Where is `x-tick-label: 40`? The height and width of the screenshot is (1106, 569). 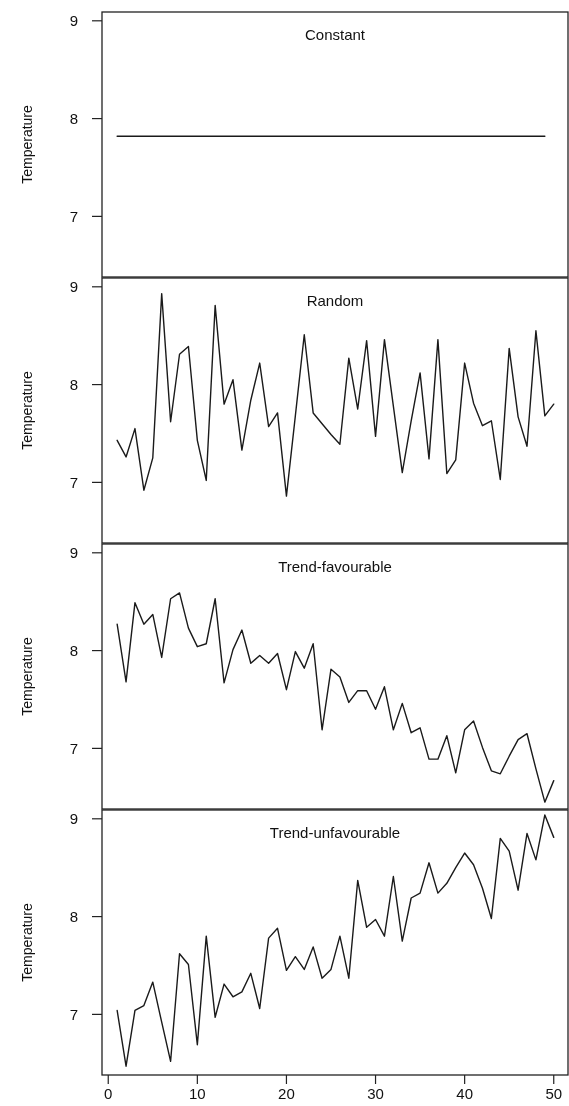
x-tick-label: 40 is located at coordinates (464, 1093).